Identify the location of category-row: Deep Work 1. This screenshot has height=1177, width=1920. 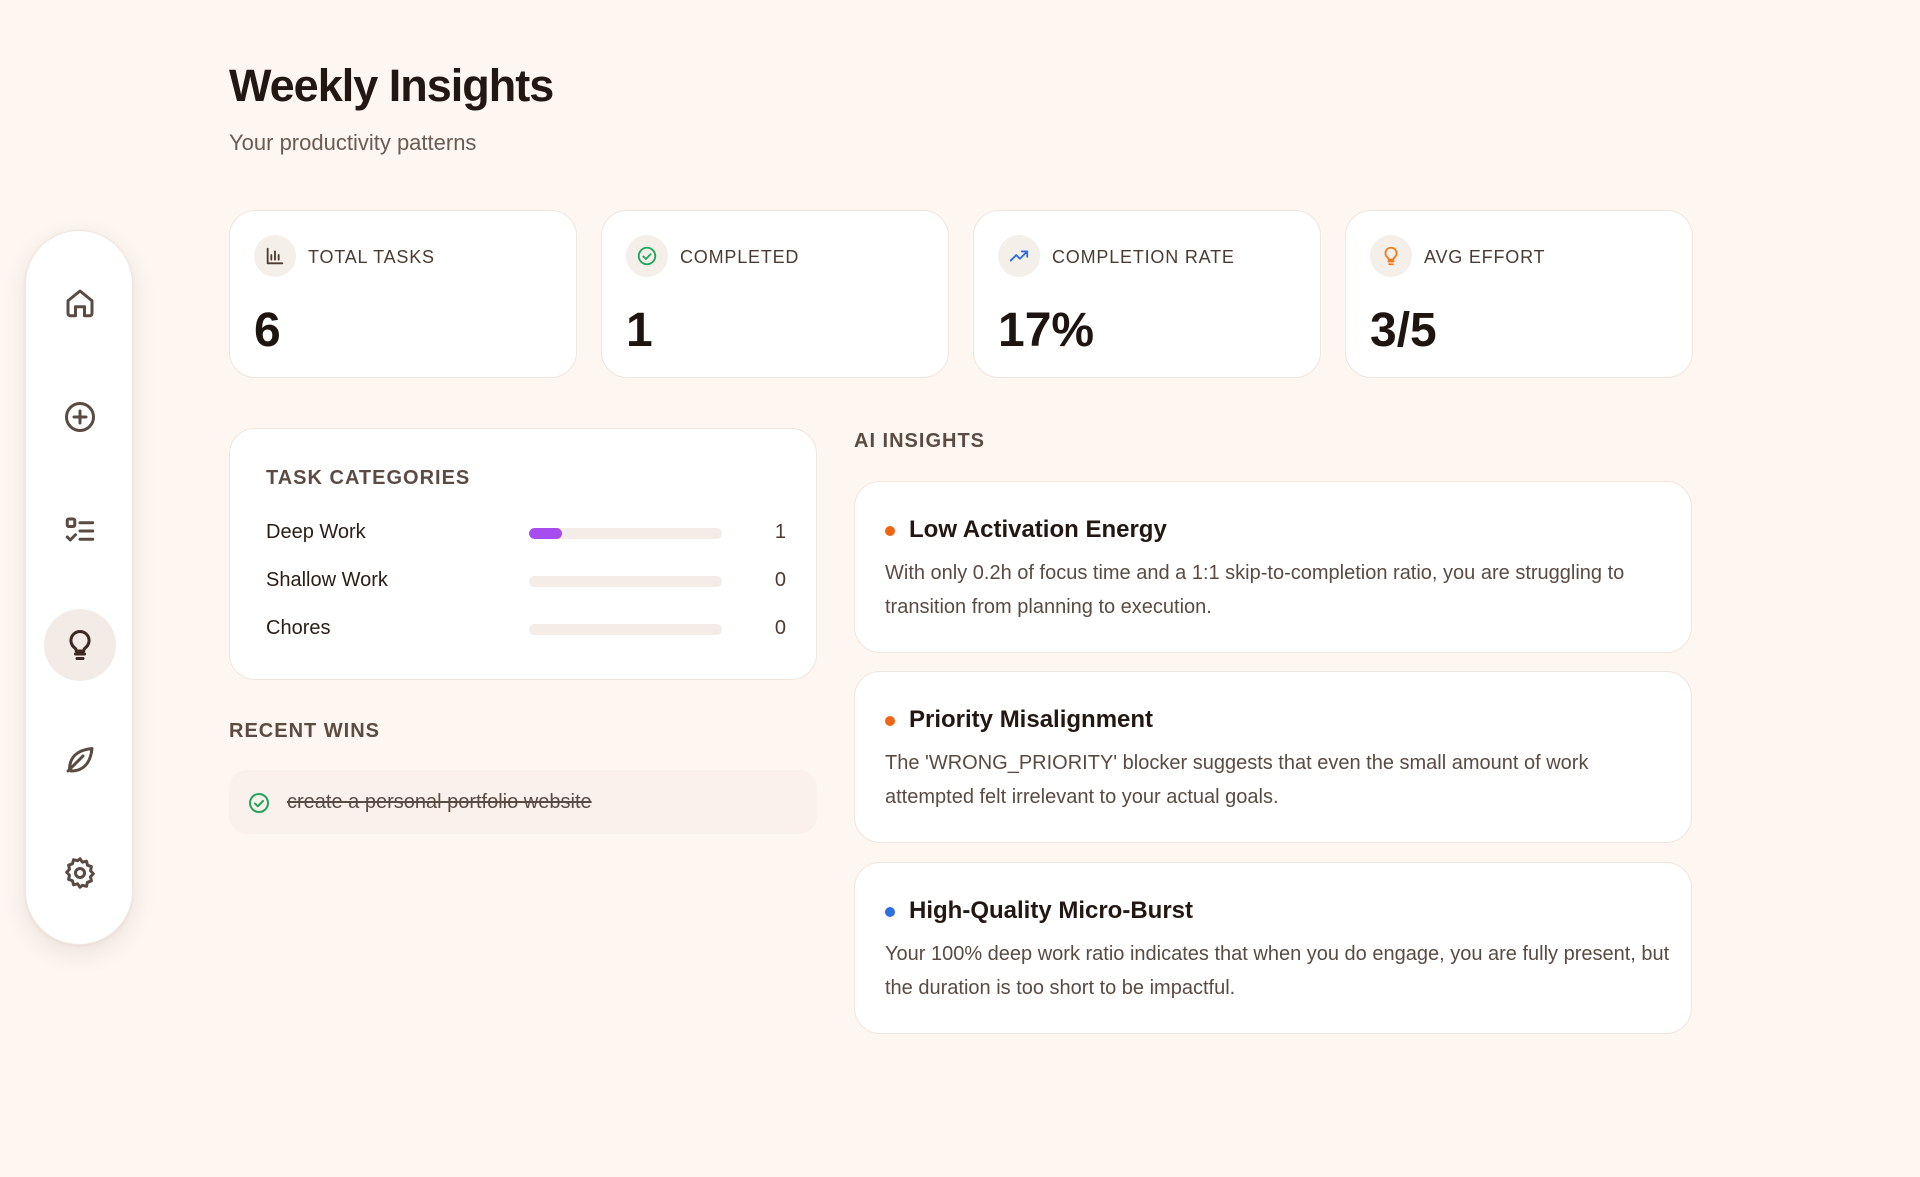
(526, 532).